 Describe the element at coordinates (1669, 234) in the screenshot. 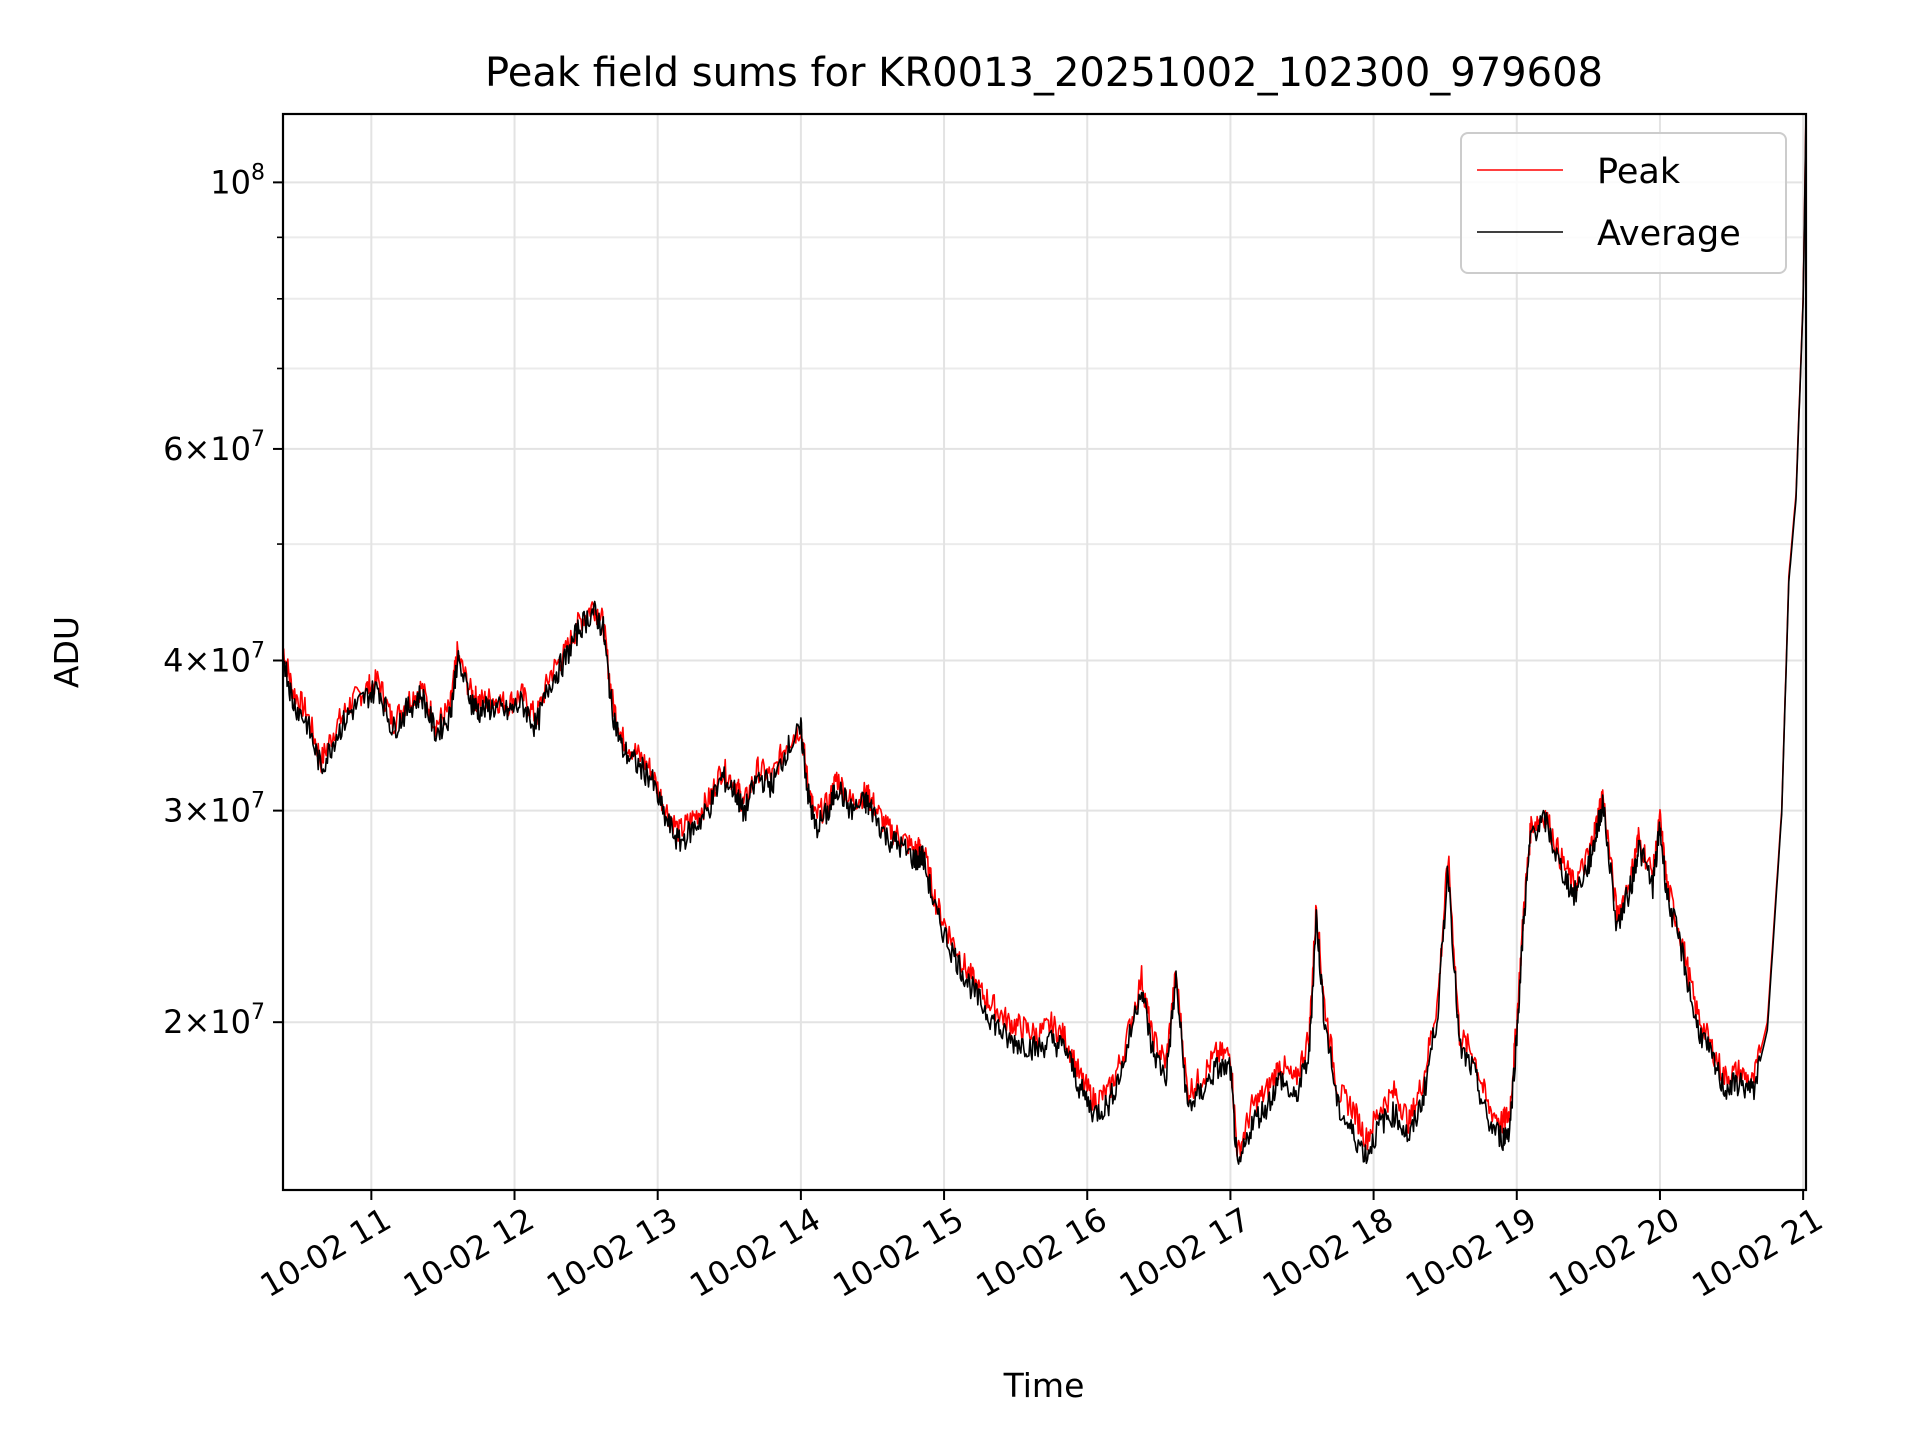

I see `legend-average-label: Average` at that location.